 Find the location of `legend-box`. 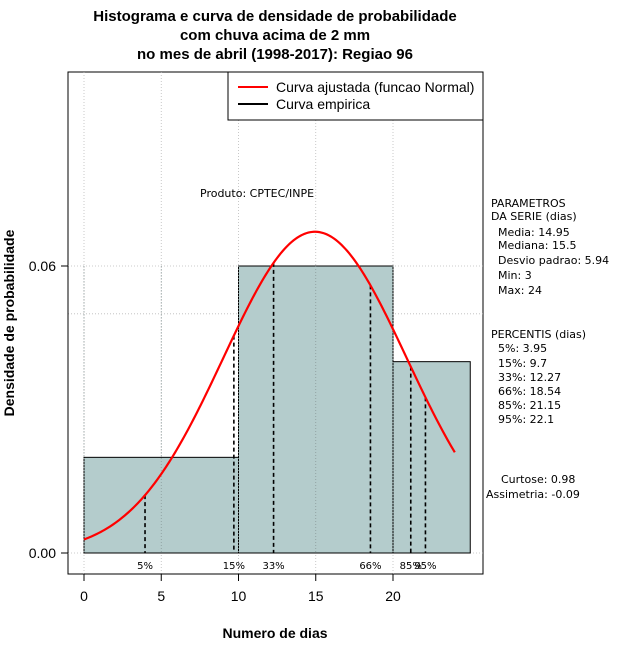

legend-box is located at coordinates (355, 96).